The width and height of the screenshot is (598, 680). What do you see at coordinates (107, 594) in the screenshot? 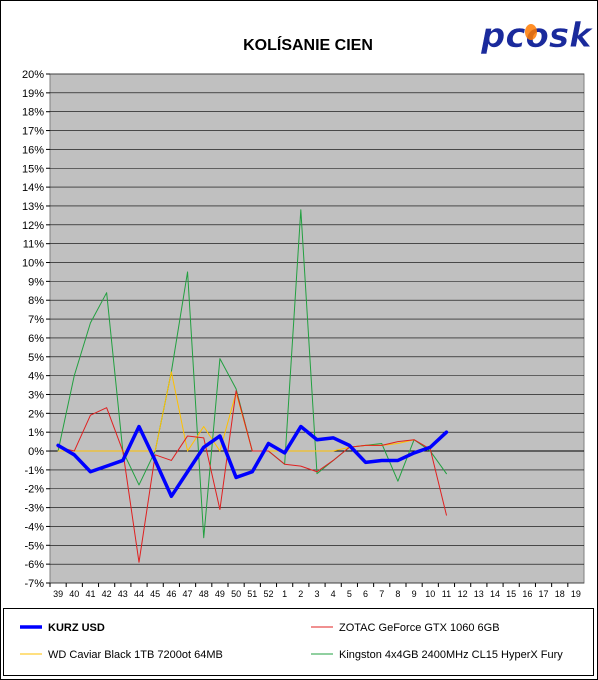
I see `x-tick-label: 42` at bounding box center [107, 594].